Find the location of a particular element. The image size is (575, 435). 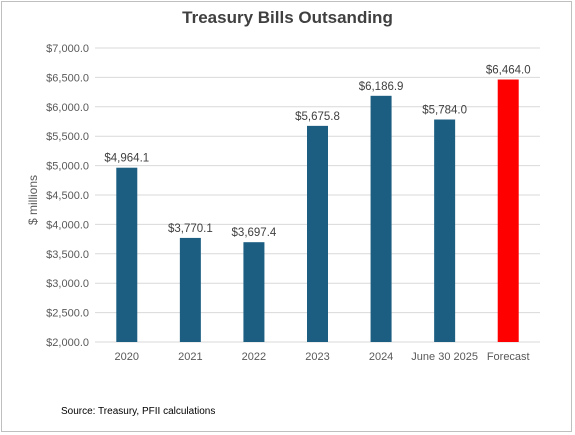

y-tick-label: $5,000.0 is located at coordinates (67, 167).